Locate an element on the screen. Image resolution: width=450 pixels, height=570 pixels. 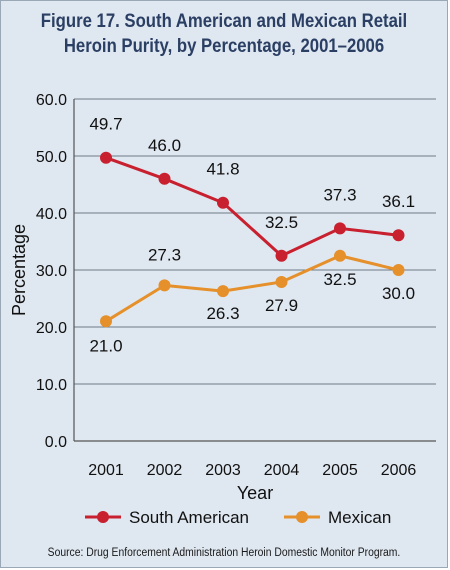
data-label: 26.3 is located at coordinates (222, 313).